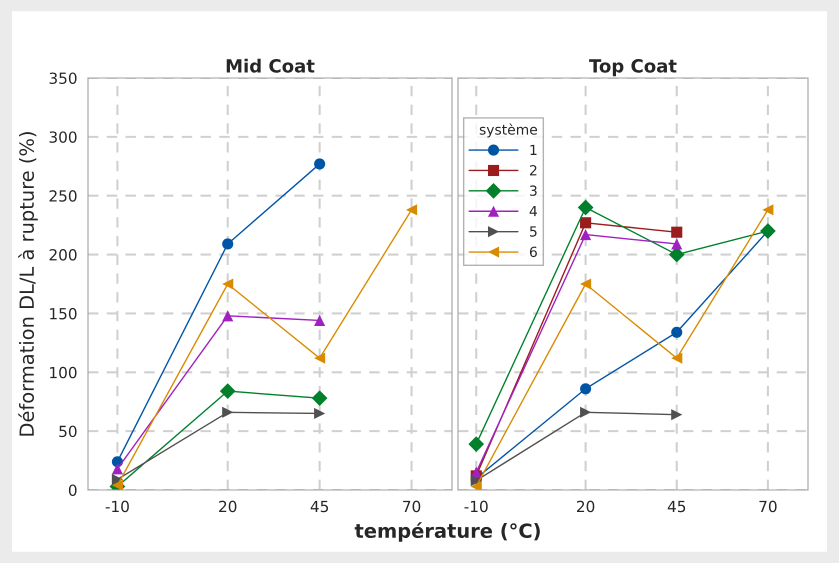 Image resolution: width=839 pixels, height=563 pixels. Describe the element at coordinates (63, 372) in the screenshot. I see `y-tick-label: 100` at that location.